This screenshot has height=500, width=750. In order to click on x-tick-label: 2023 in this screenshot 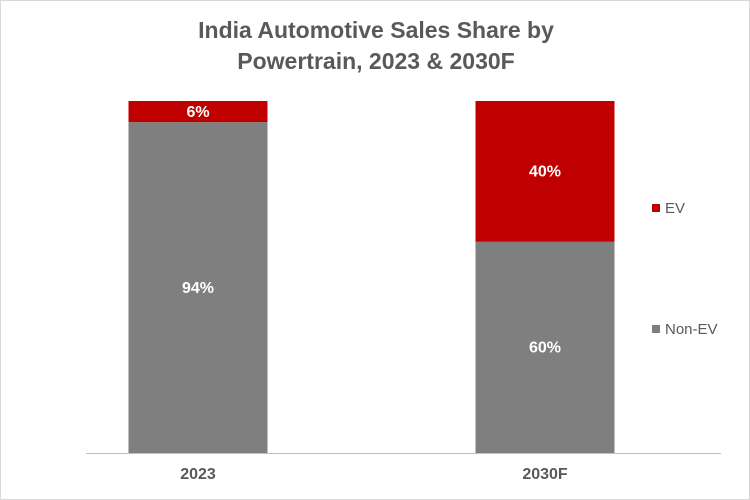, I will do `click(198, 474)`.